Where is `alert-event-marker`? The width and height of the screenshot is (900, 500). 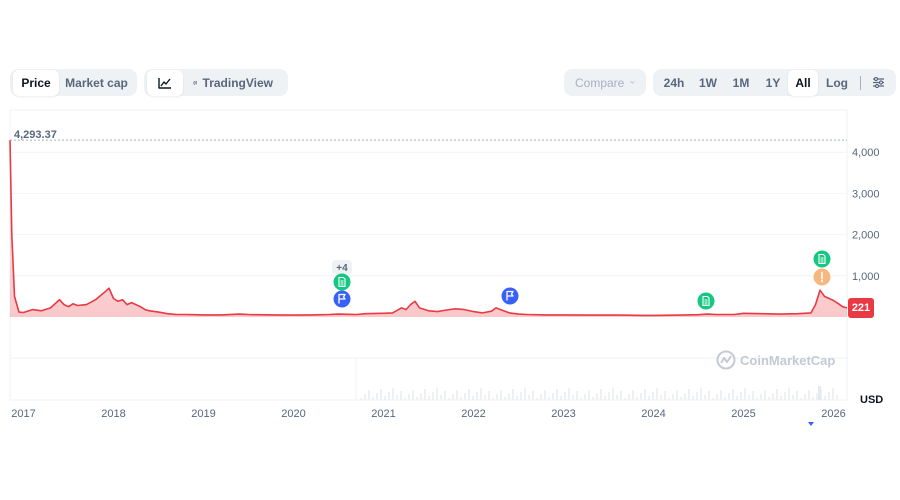
alert-event-marker is located at coordinates (822, 277).